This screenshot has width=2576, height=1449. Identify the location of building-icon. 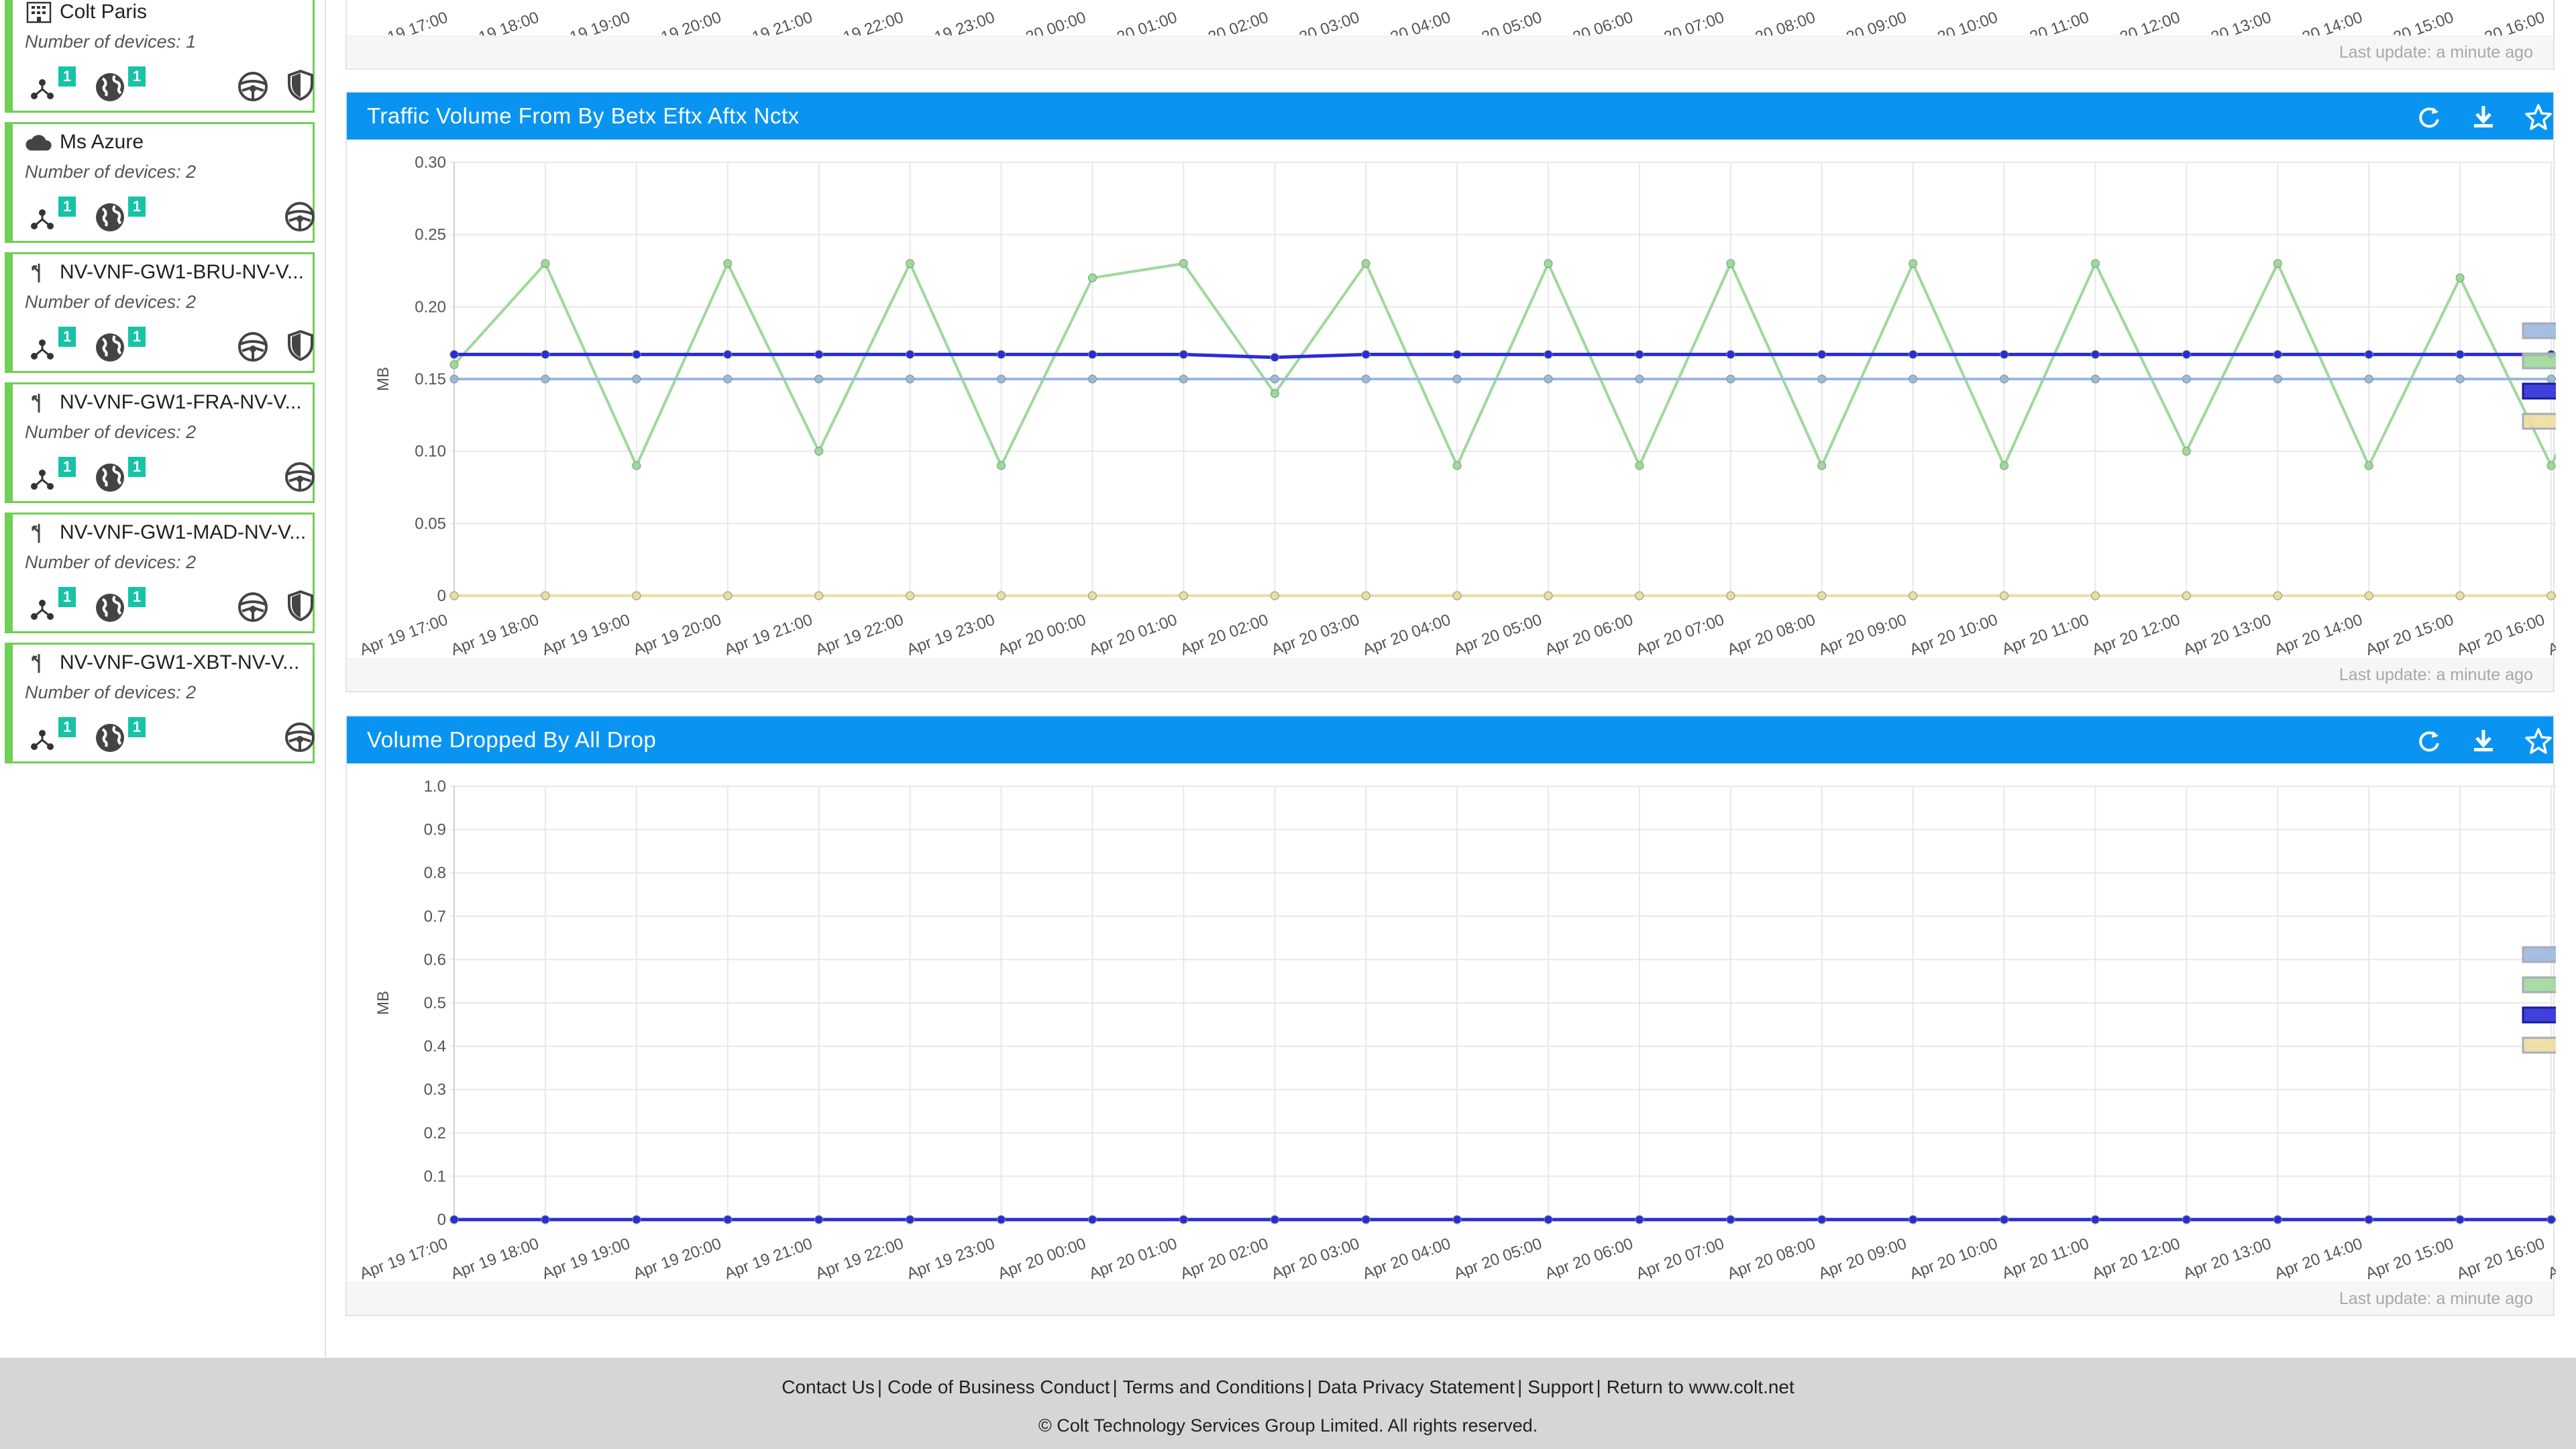
(39, 12).